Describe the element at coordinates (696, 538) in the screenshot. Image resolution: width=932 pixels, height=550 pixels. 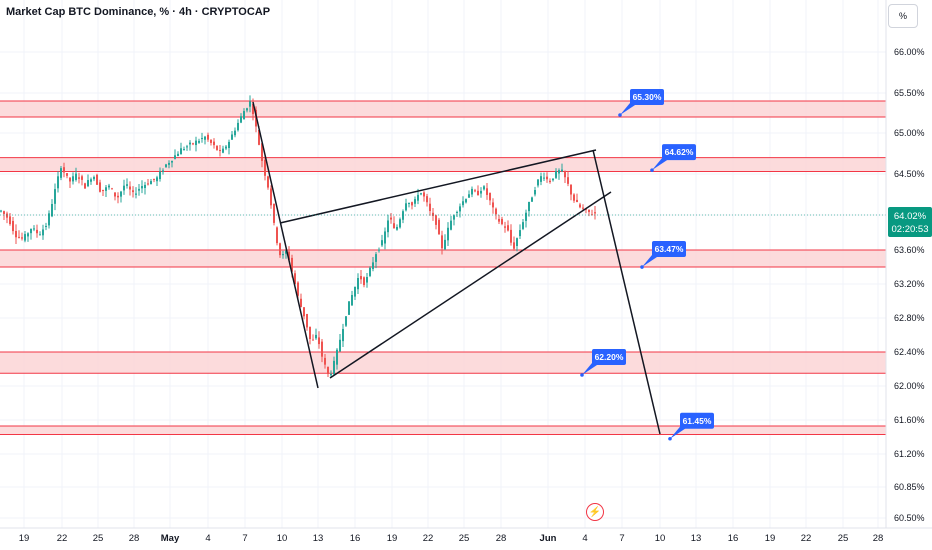
I see `x-tick-label: 13` at that location.